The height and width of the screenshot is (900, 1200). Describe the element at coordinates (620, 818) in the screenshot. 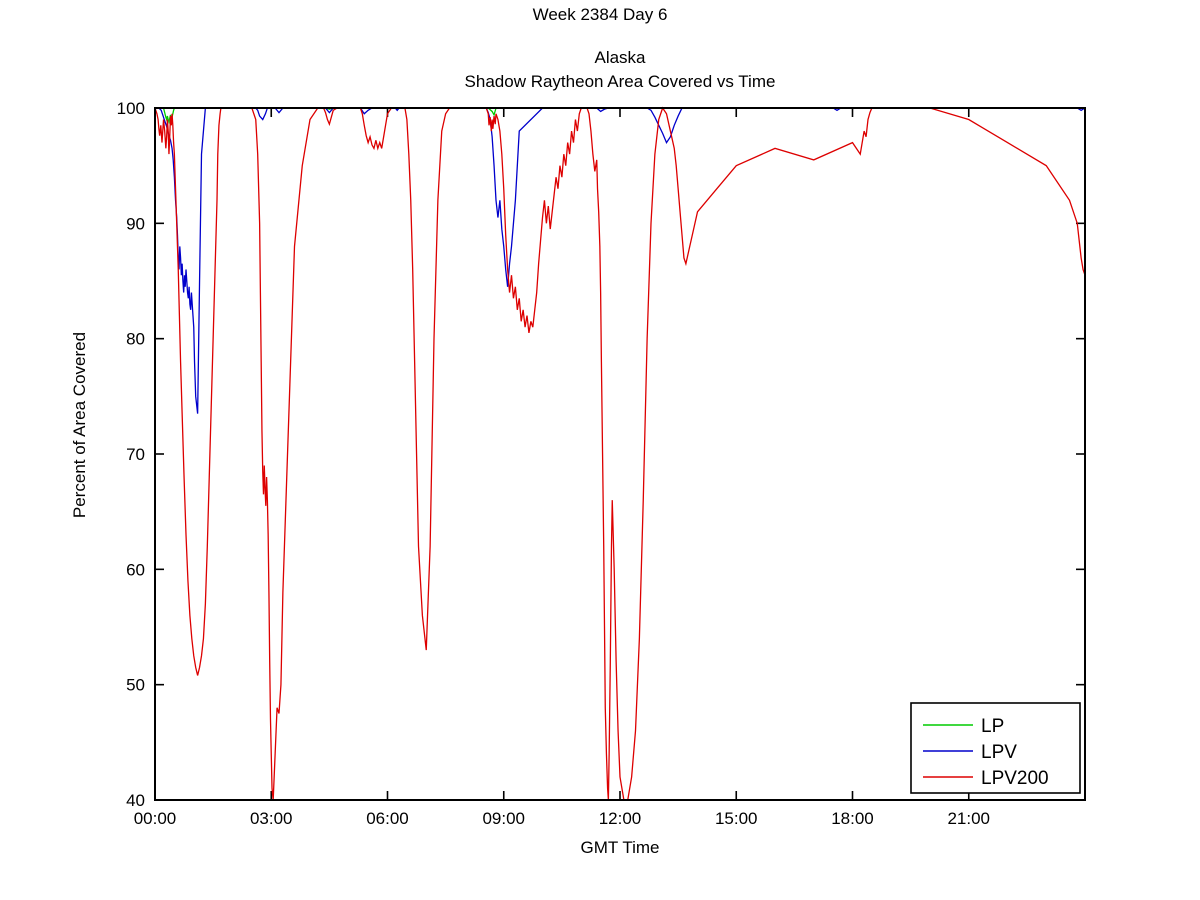

I see `x-tick-label: 12:00` at that location.